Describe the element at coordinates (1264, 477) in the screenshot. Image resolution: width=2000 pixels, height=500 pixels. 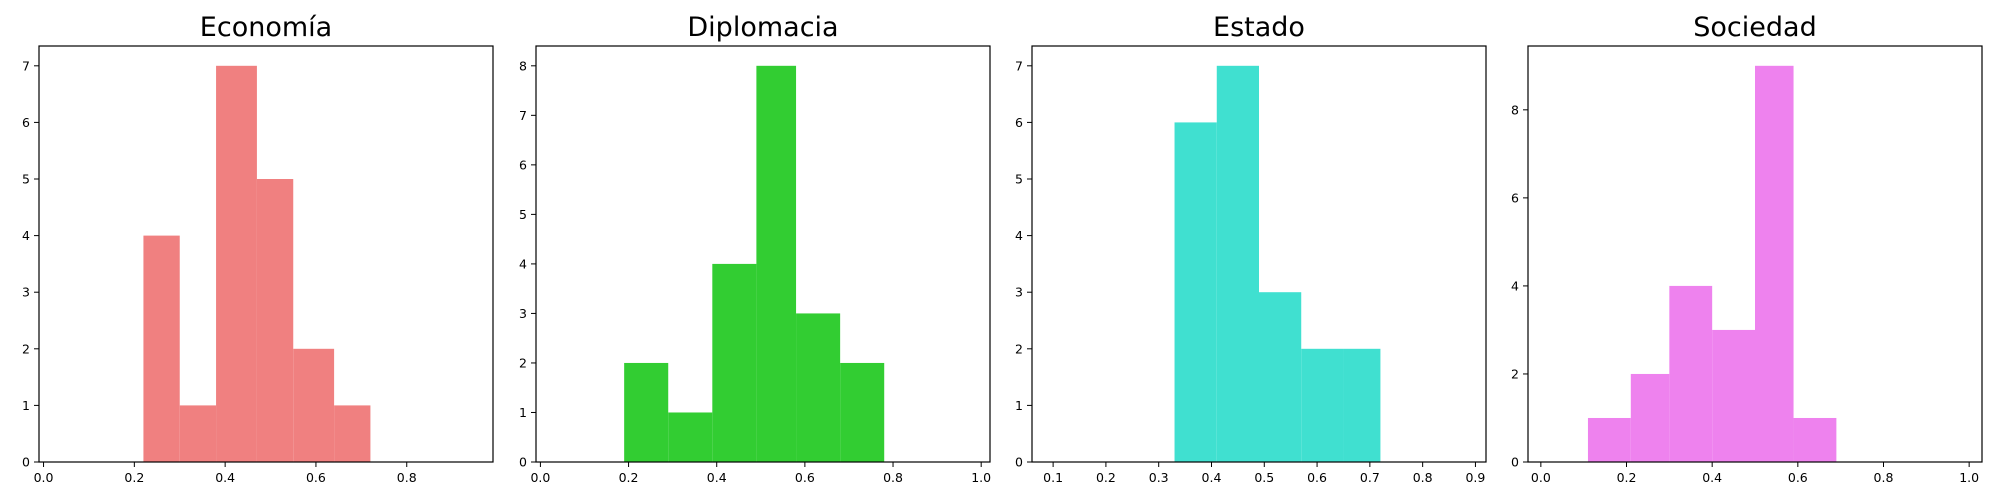
I see `x-tick-label: 0.5` at that location.